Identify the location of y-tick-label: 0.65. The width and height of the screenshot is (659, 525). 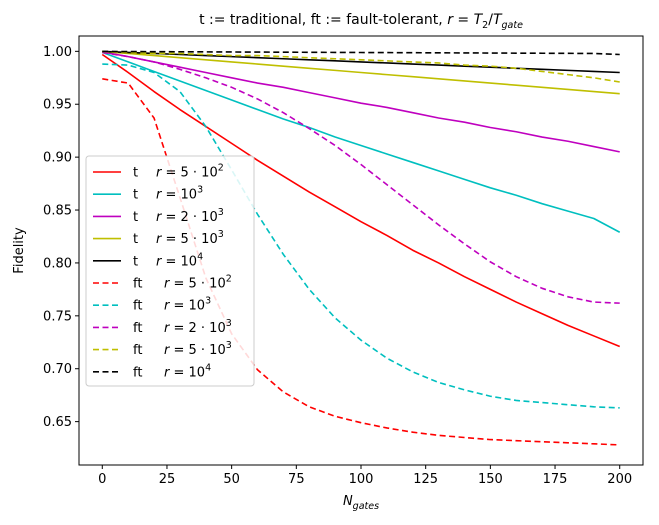
(57, 422).